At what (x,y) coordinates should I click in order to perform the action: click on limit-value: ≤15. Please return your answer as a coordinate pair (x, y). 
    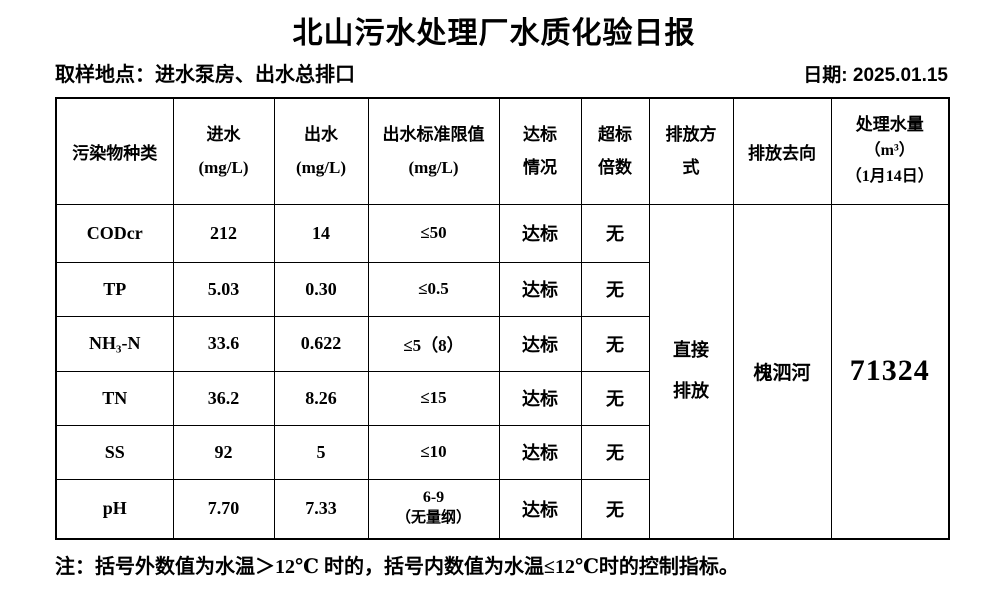
    Looking at the image, I should click on (433, 398).